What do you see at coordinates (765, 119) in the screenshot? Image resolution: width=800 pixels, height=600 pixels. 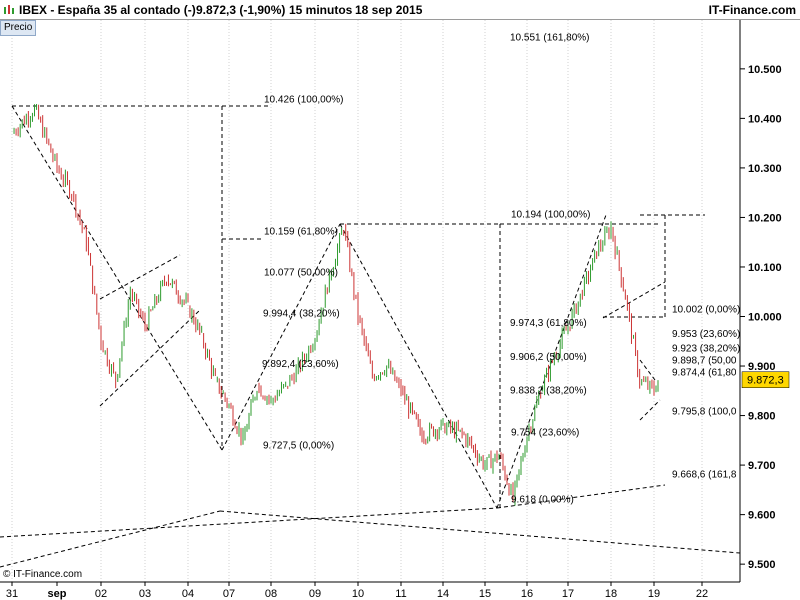 I see `y-tick-label: 10.400` at bounding box center [765, 119].